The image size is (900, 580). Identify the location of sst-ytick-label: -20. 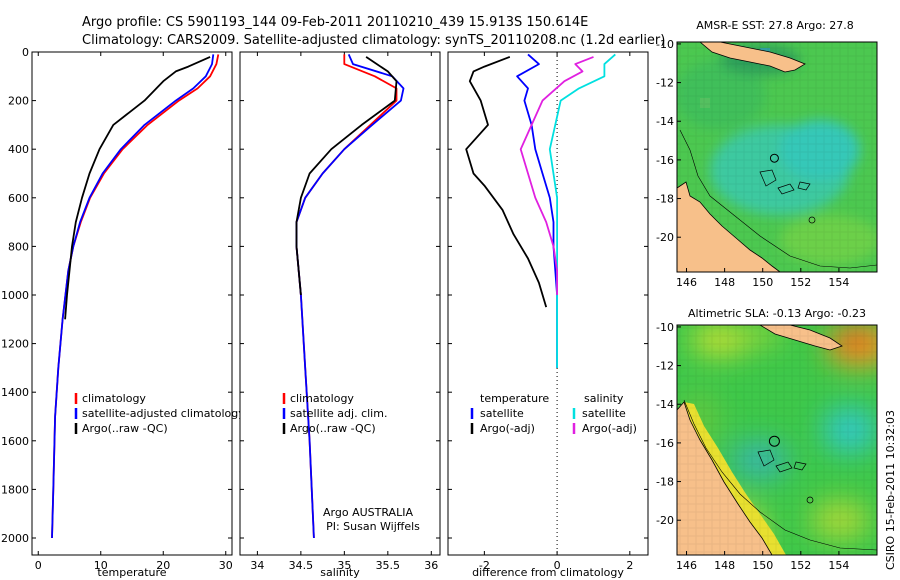
(665, 237).